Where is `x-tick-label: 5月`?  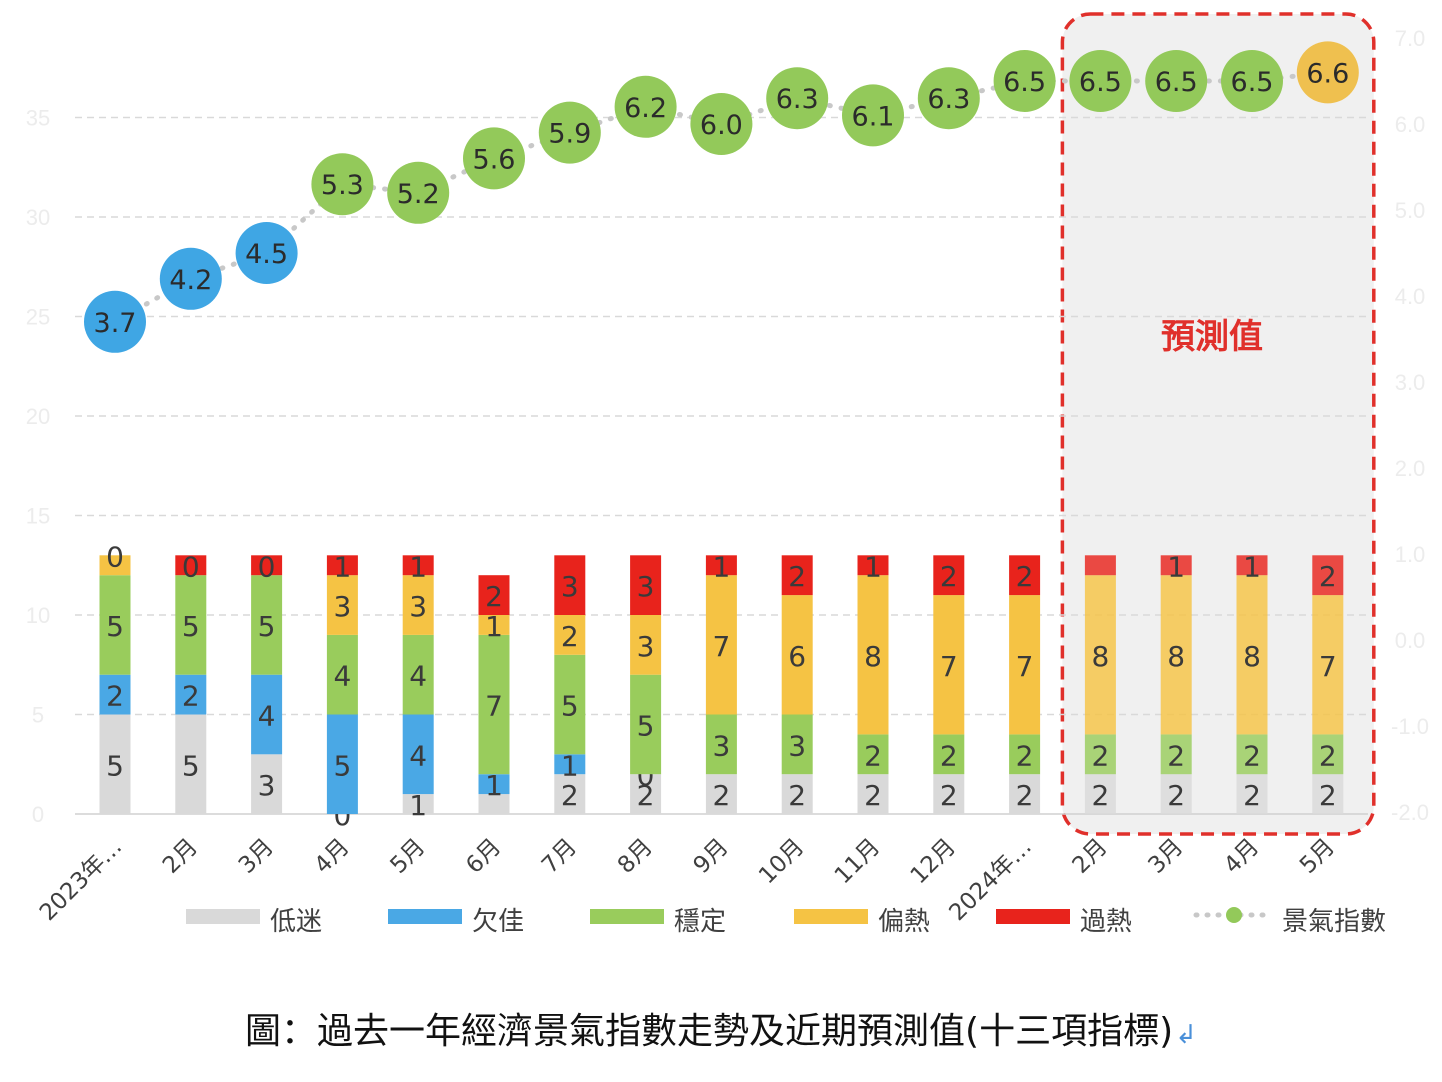 x-tick-label: 5月 is located at coordinates (407, 856).